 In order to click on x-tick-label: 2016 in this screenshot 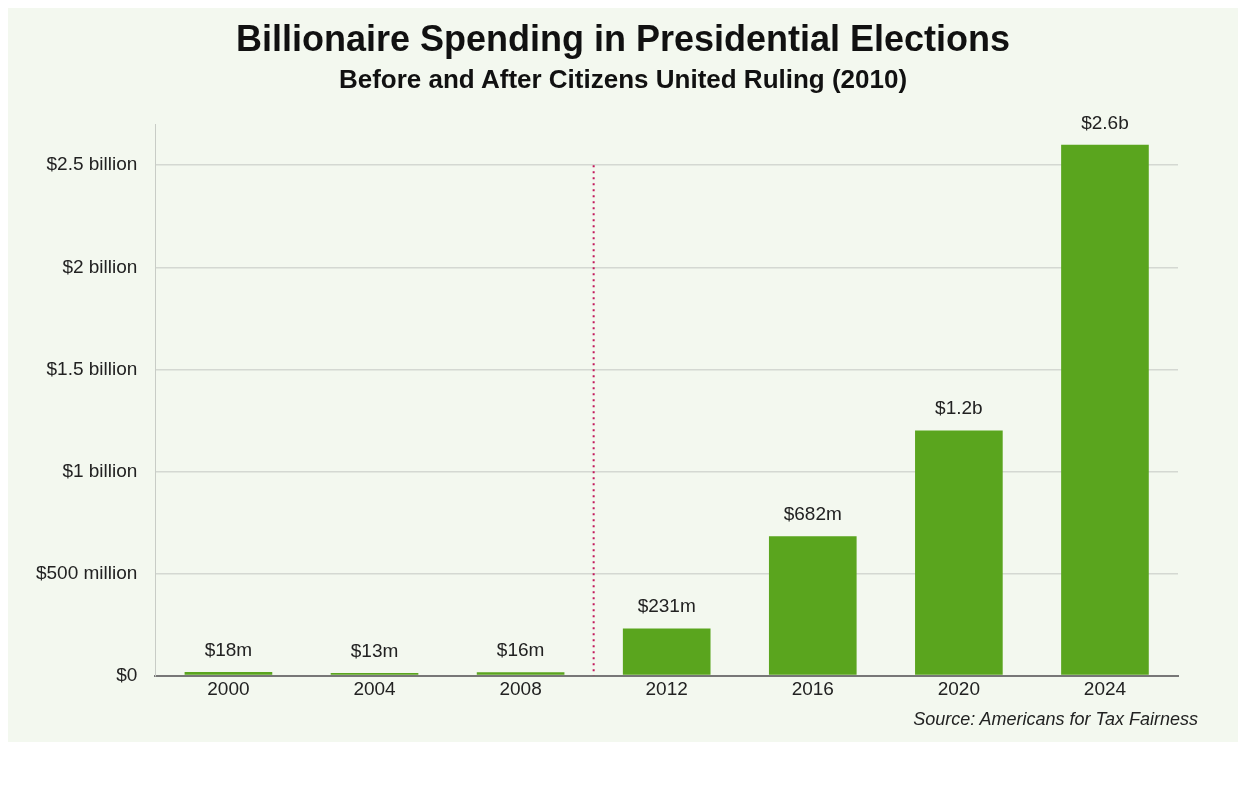, I will do `click(812, 689)`.